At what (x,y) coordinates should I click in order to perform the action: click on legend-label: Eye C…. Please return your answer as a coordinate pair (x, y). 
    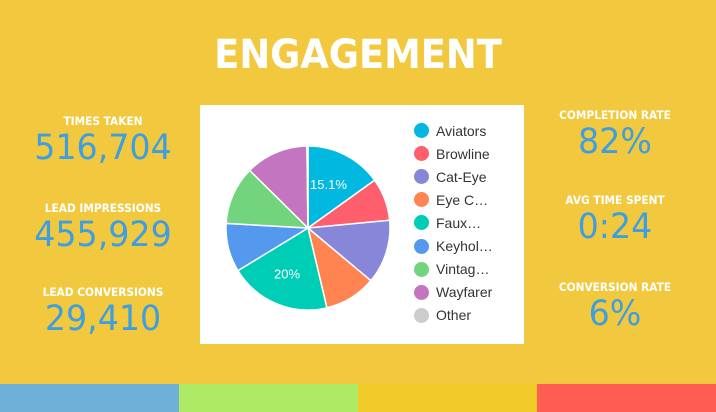
    Looking at the image, I should click on (462, 199).